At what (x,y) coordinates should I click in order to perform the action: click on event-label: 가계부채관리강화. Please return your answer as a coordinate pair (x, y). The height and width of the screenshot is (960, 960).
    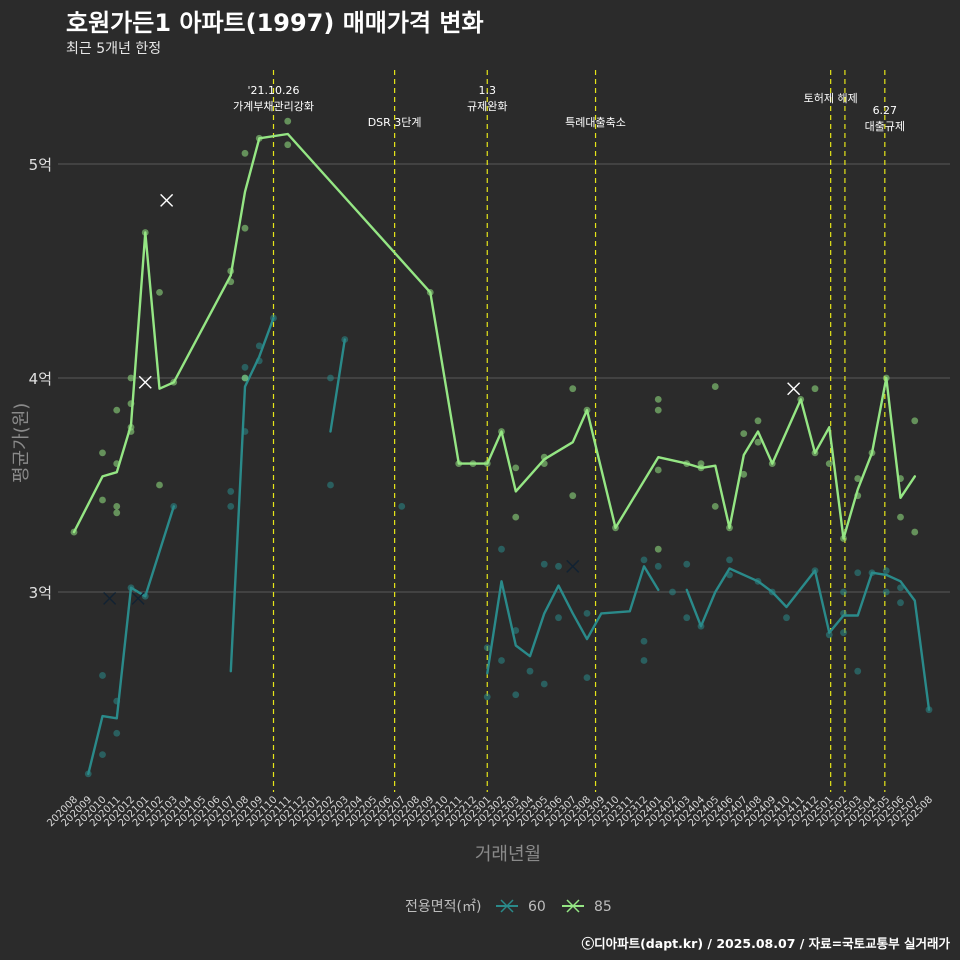
    Looking at the image, I should click on (273, 106).